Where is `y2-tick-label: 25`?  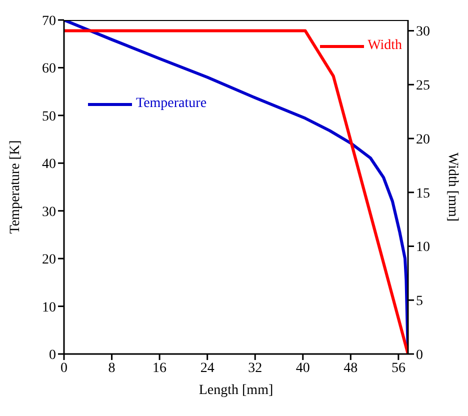
y2-tick-label: 25 is located at coordinates (423, 86).